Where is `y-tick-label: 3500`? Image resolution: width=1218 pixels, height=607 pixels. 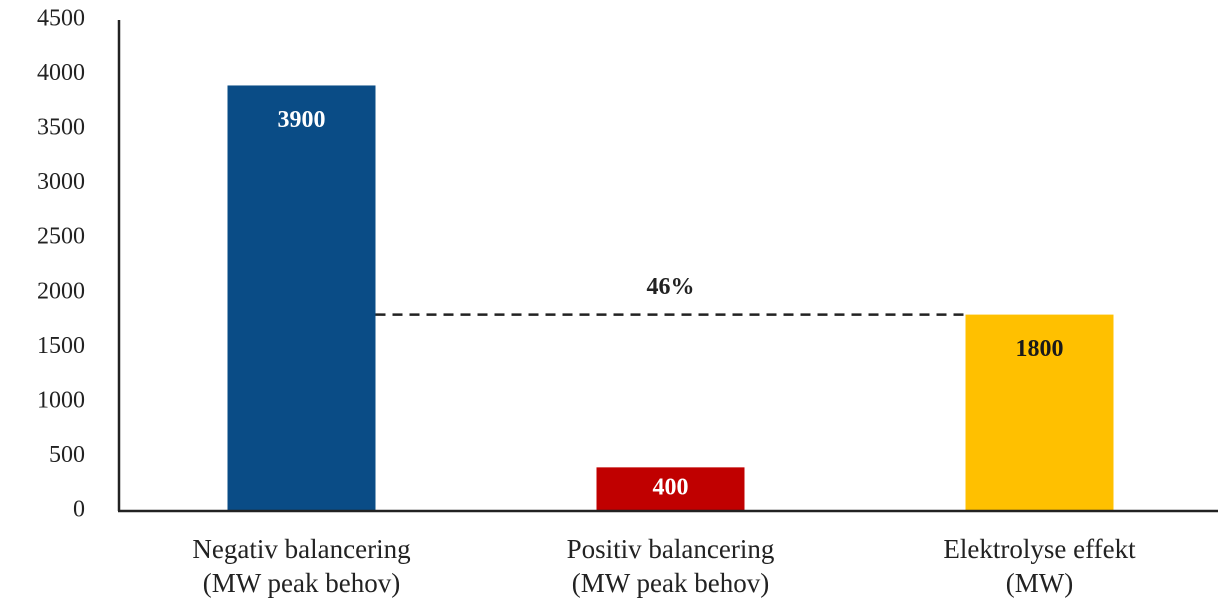 y-tick-label: 3500 is located at coordinates (61, 128).